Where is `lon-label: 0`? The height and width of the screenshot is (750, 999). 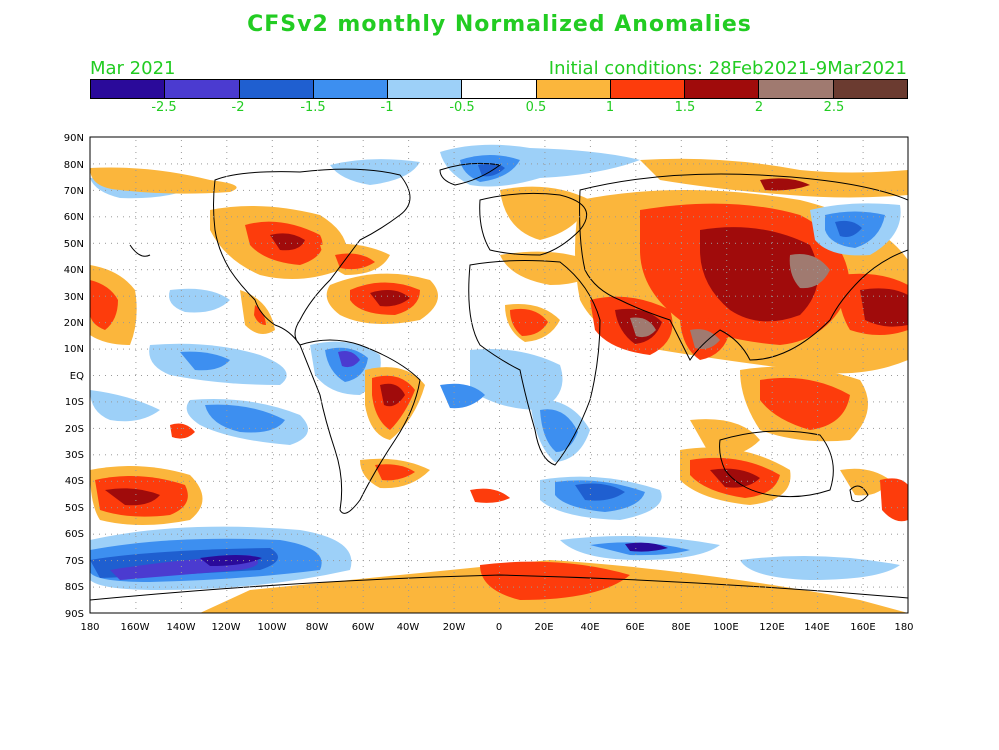 lon-label: 0 is located at coordinates (499, 627).